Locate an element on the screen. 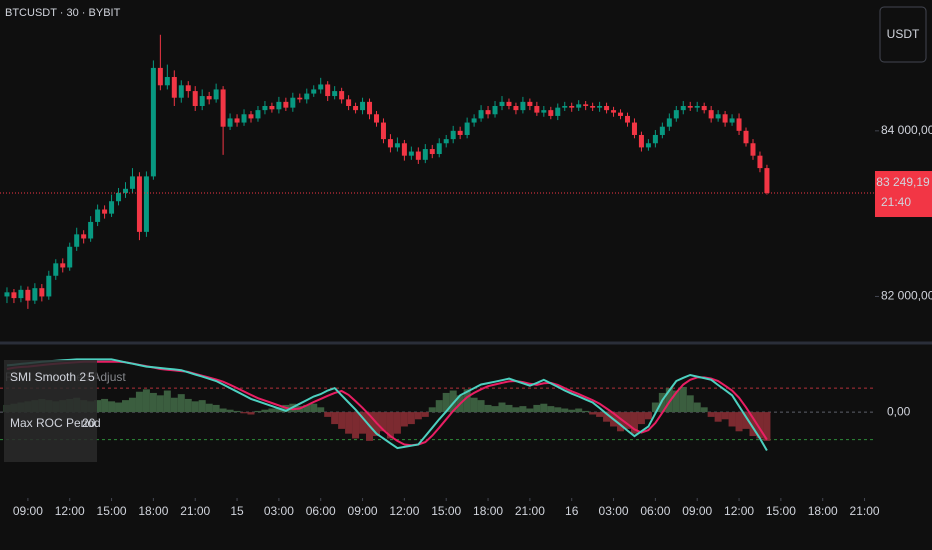 This screenshot has width=932, height=550. x-tick-label: 03:00 is located at coordinates (614, 511).